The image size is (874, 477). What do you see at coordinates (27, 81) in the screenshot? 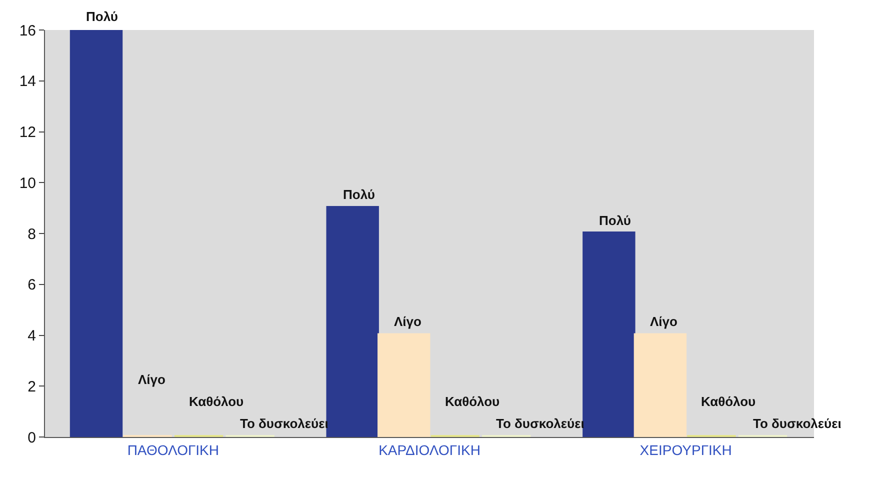
I see `y-tick-label: 14` at bounding box center [27, 81].